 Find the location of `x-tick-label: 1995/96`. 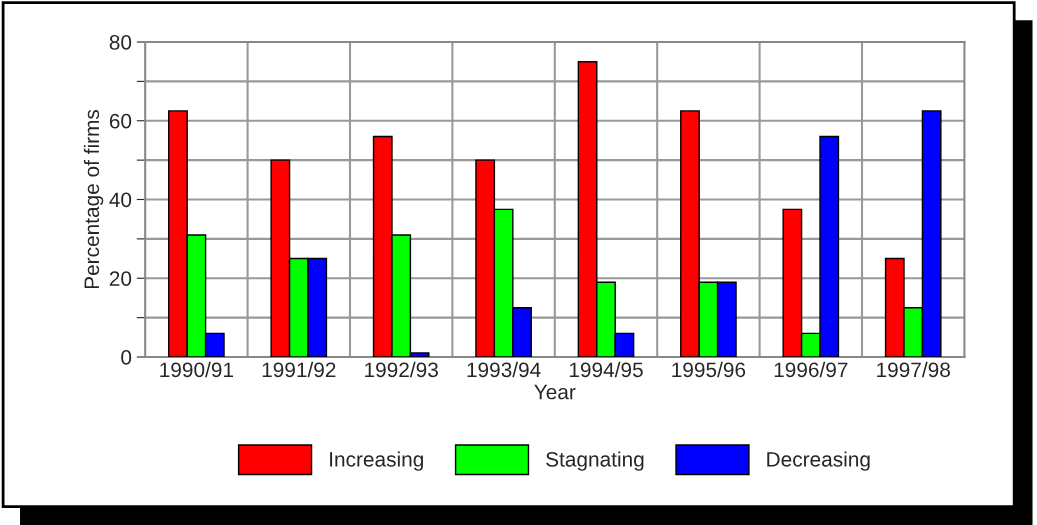

x-tick-label: 1995/96 is located at coordinates (709, 369).